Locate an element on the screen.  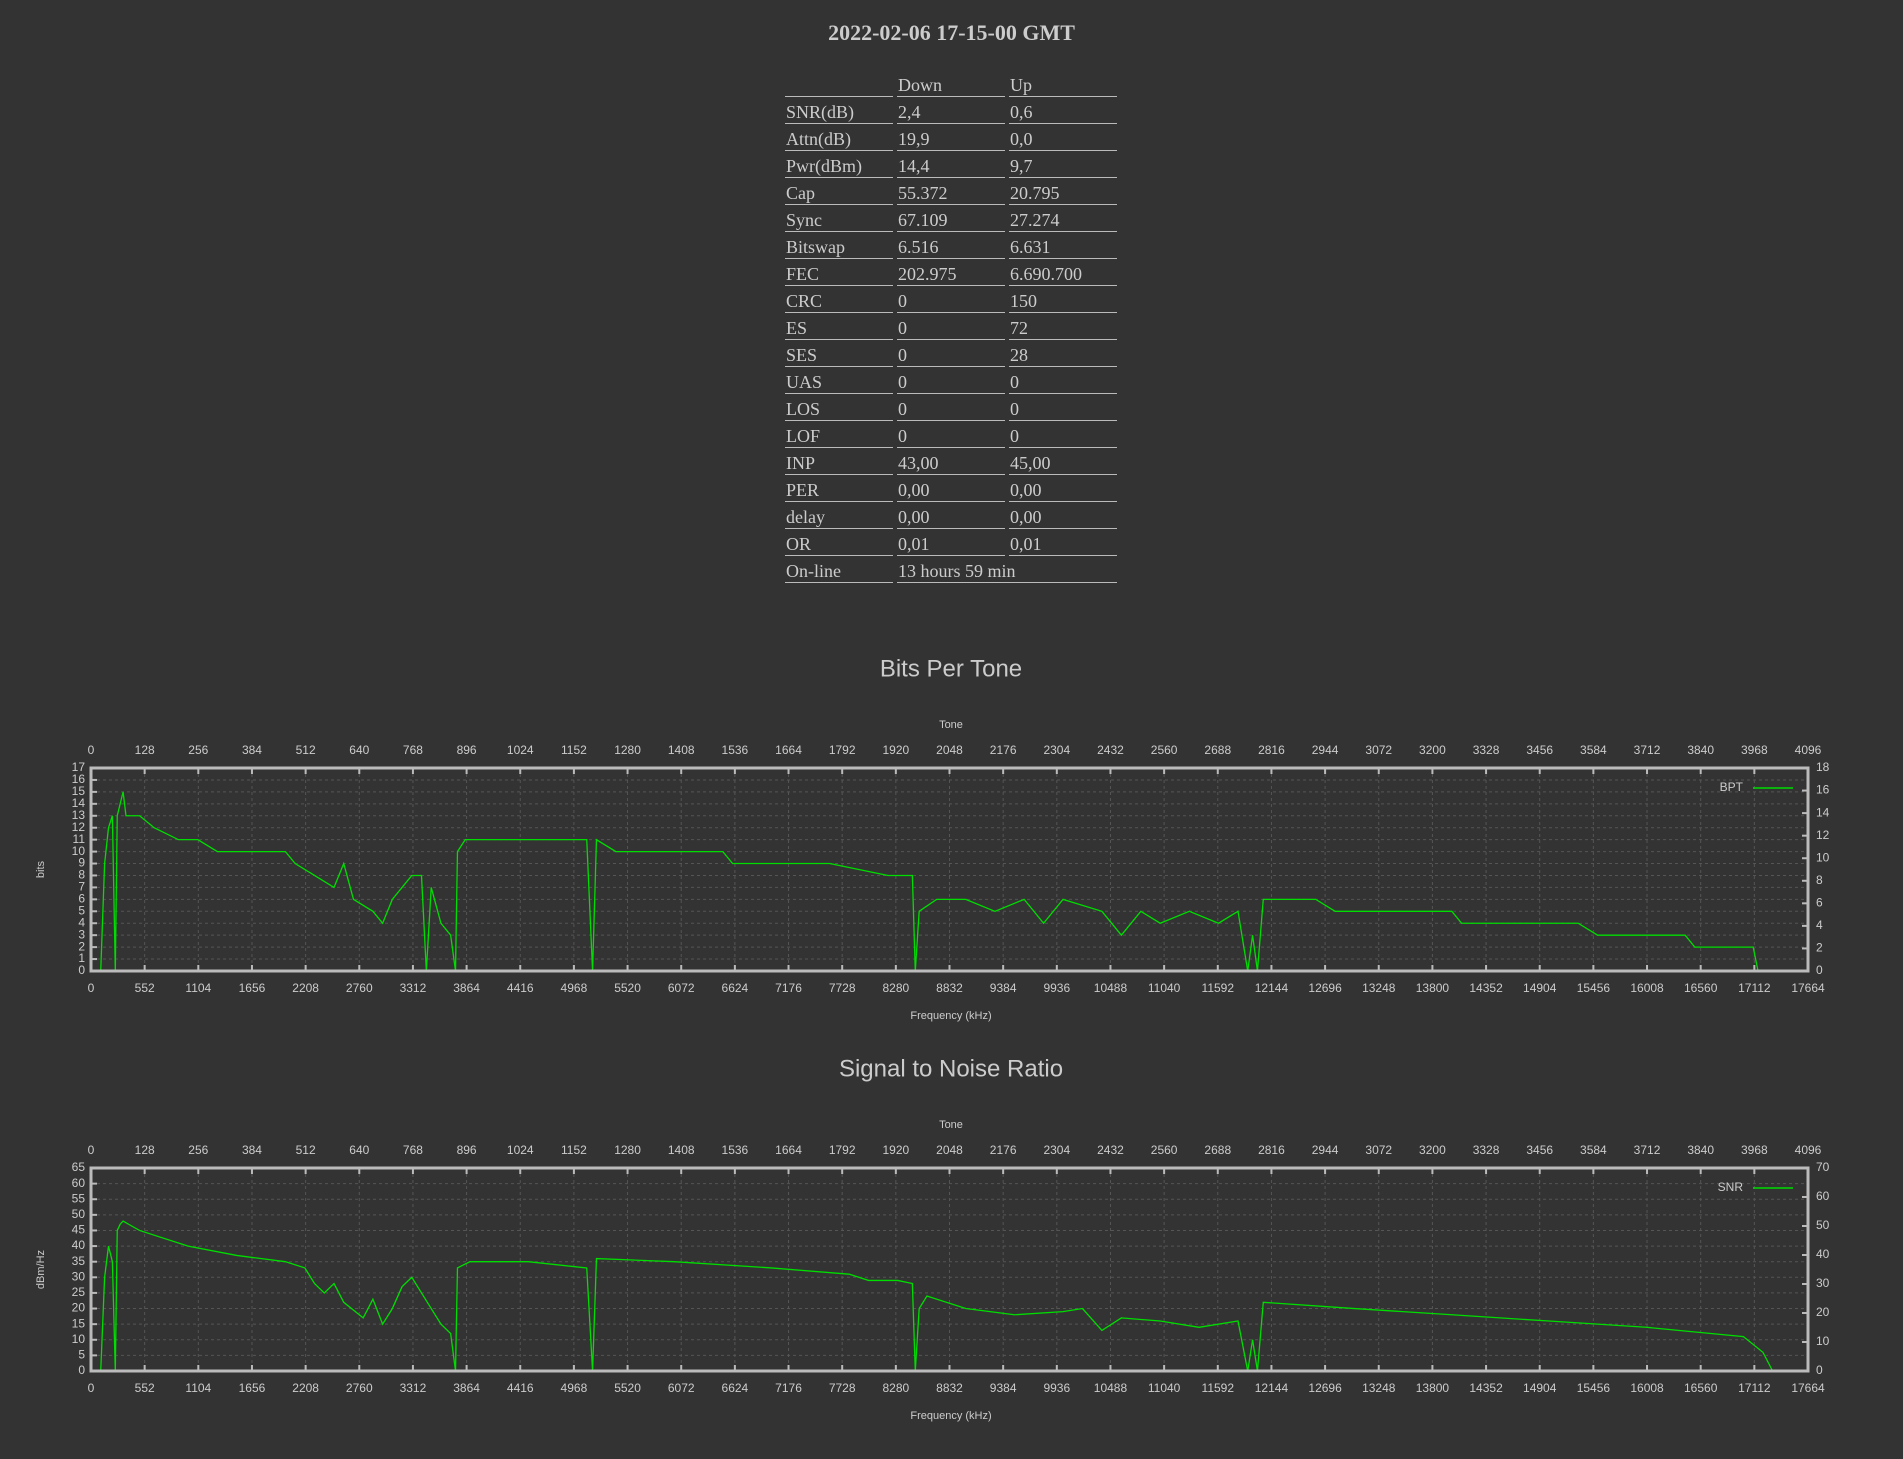
x2-axis-label: Tone is located at coordinates (951, 1125).